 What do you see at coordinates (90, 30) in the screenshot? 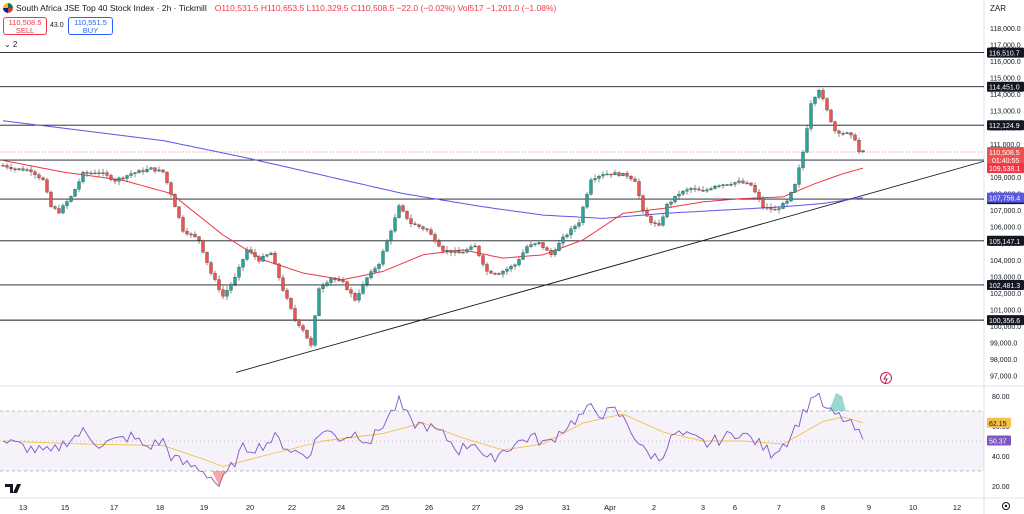
I see `buy-label: BUY` at bounding box center [90, 30].